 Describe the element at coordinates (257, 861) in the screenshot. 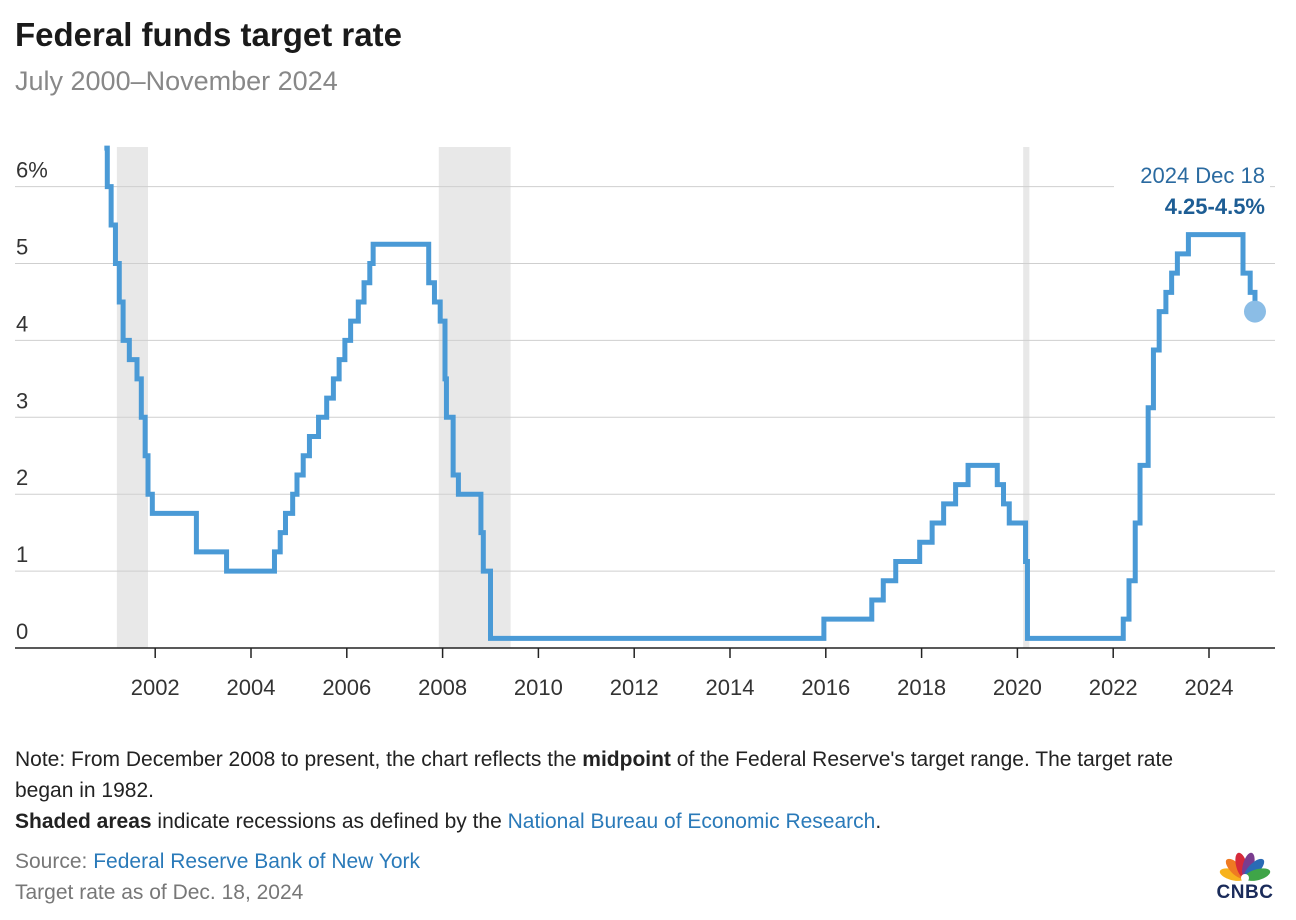

I see `source-link: Federal Reserve Bank of New York` at that location.